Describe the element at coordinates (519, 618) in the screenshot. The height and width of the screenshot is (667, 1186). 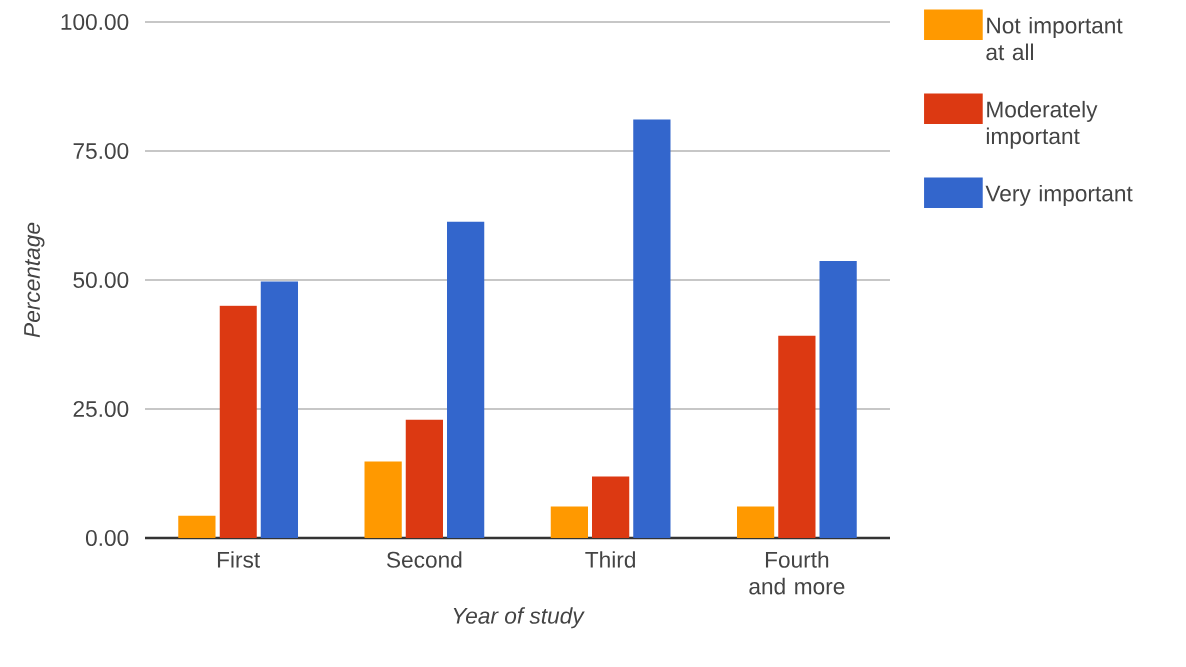
I see `x-axis-title: Year of study` at that location.